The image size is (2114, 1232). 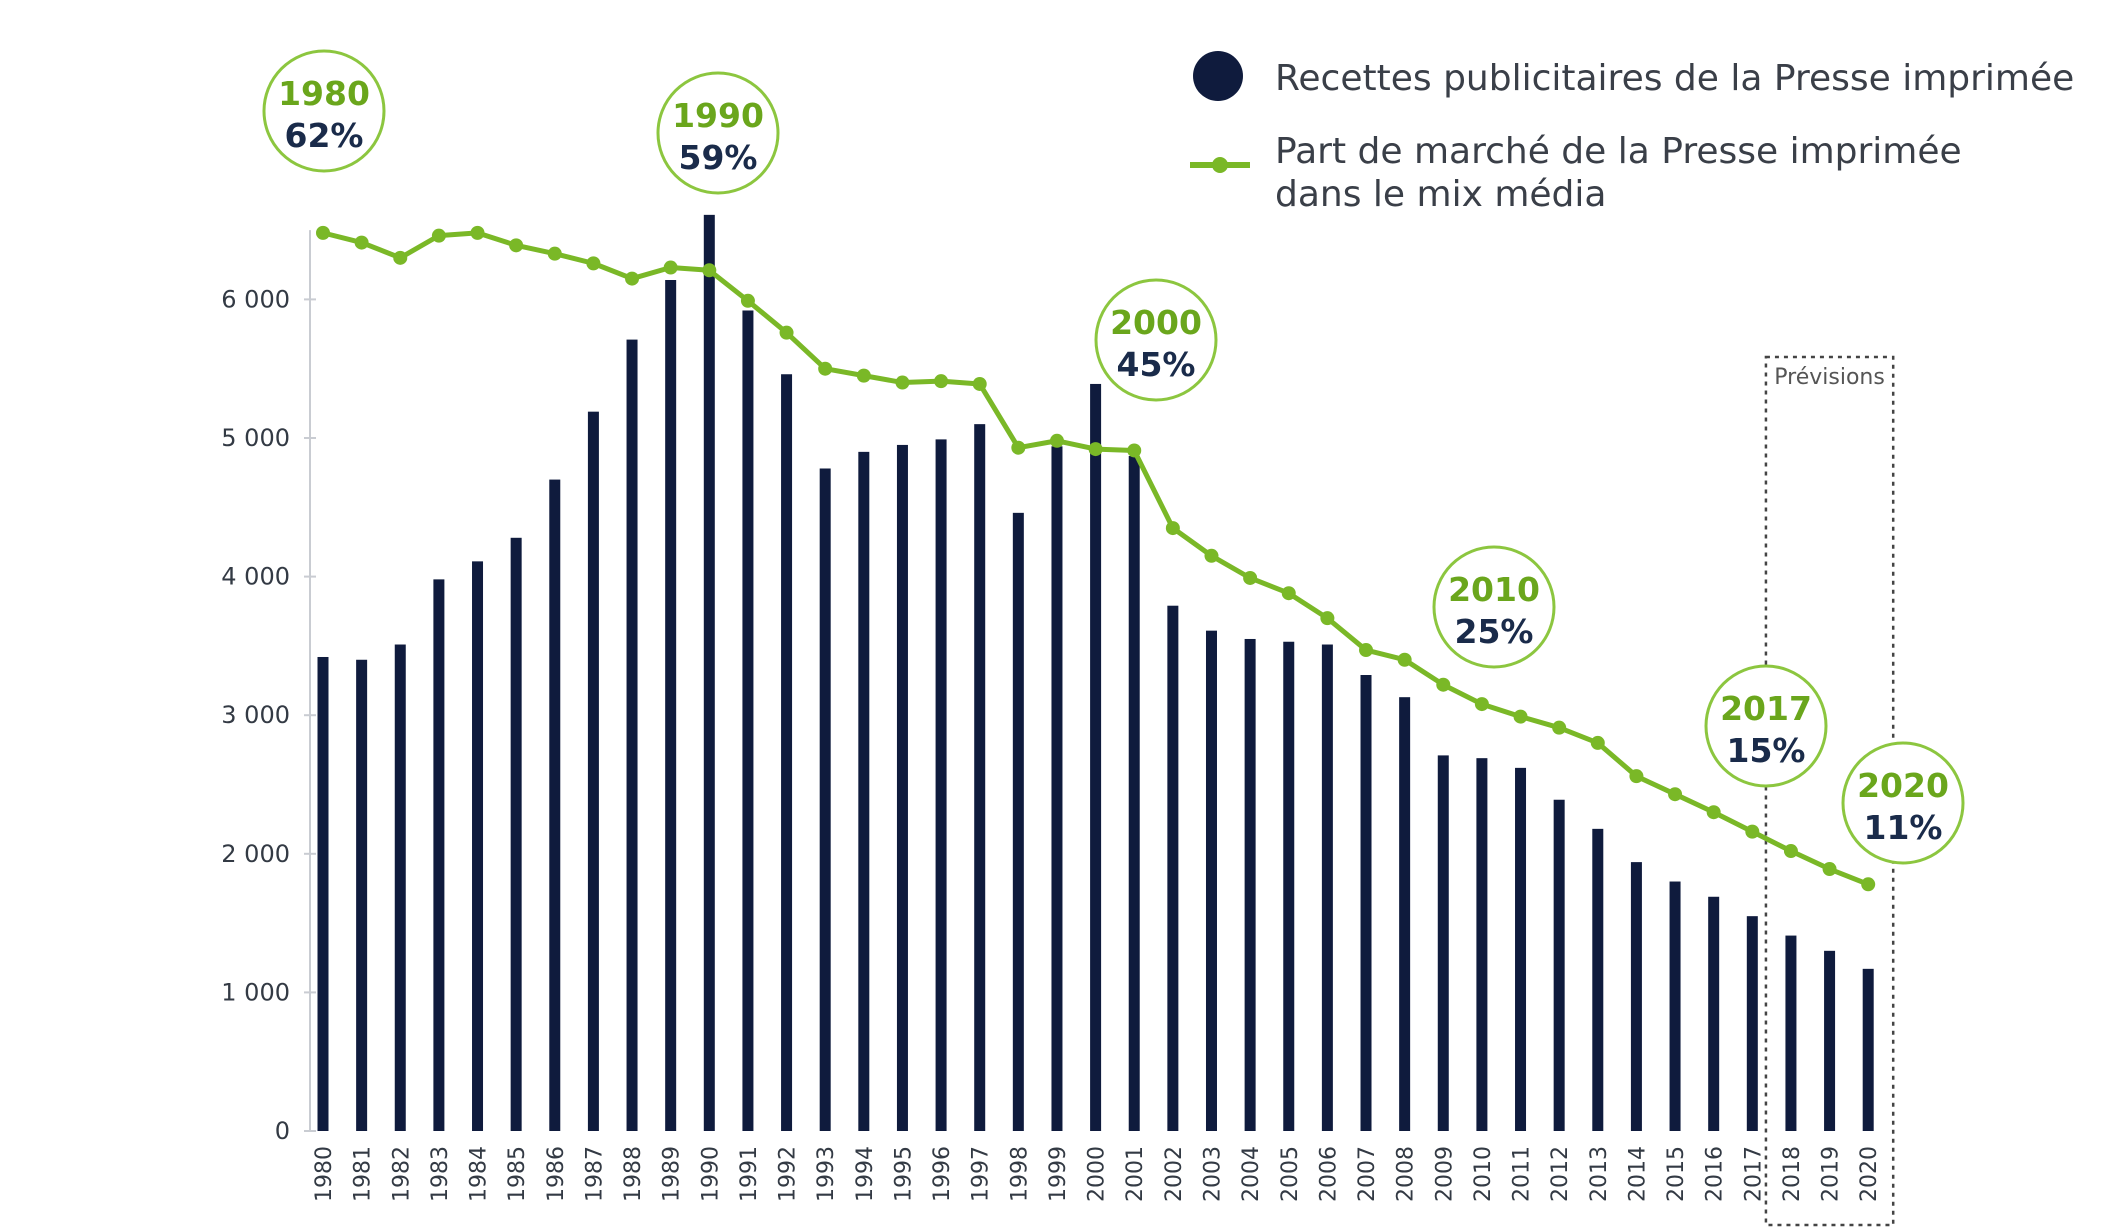 What do you see at coordinates (255, 992) in the screenshot?
I see `y-tick-label: 1 000` at bounding box center [255, 992].